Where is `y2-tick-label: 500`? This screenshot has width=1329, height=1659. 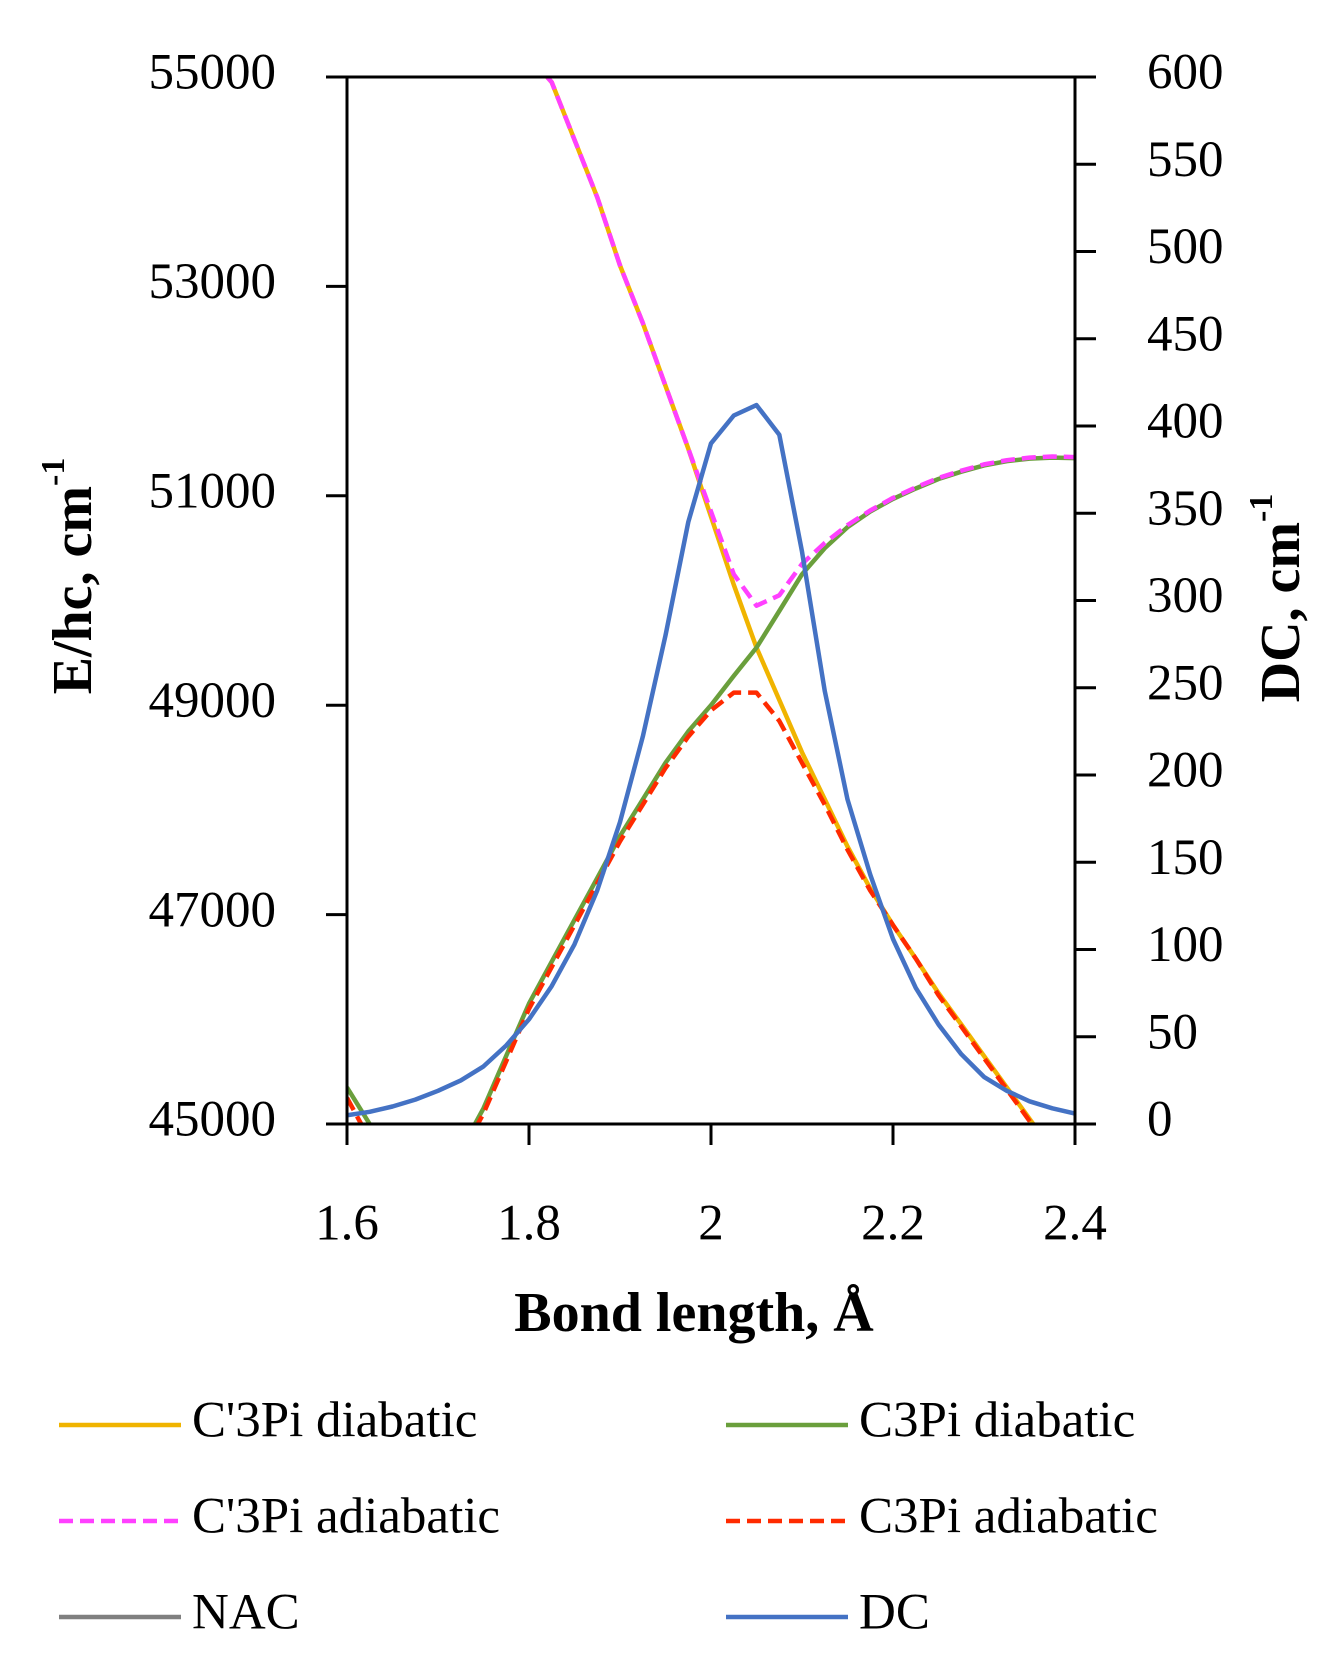
y2-tick-label: 500 is located at coordinates (1185, 247).